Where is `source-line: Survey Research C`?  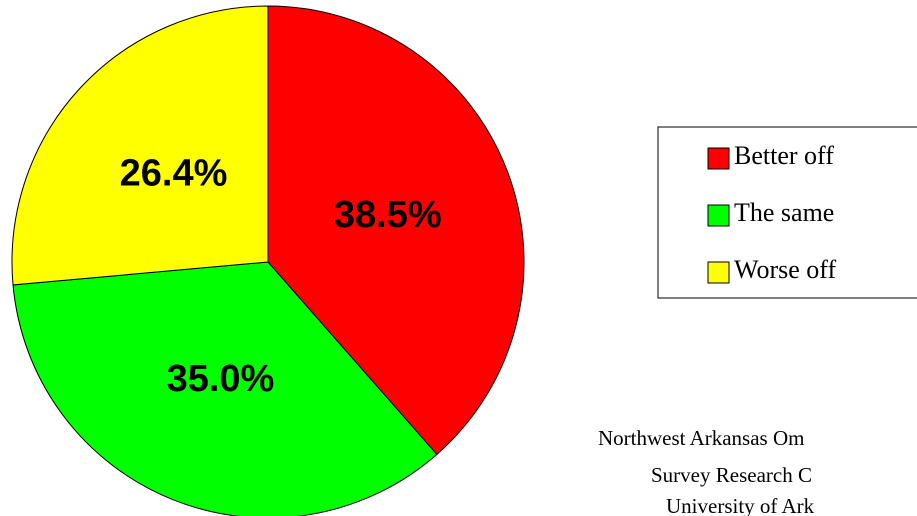
source-line: Survey Research C is located at coordinates (731, 475).